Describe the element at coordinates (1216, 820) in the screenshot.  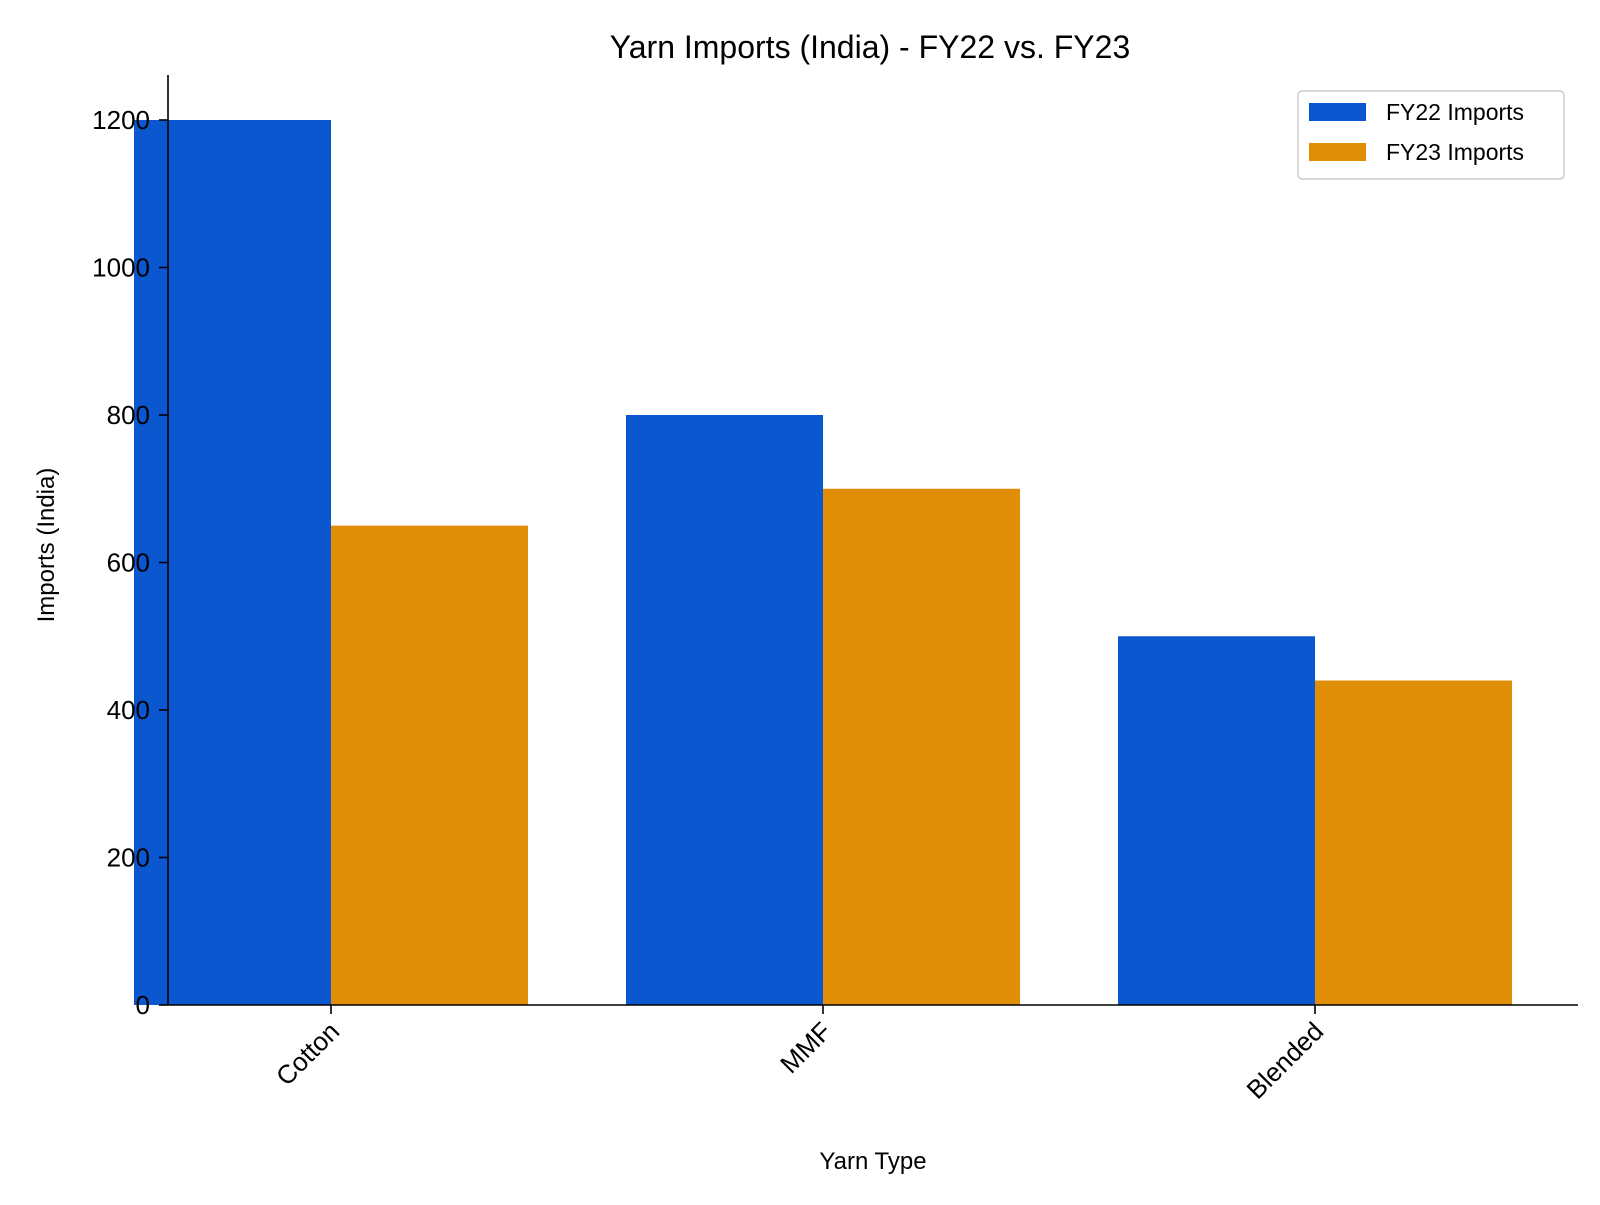
I see `bar-blended-fy22` at that location.